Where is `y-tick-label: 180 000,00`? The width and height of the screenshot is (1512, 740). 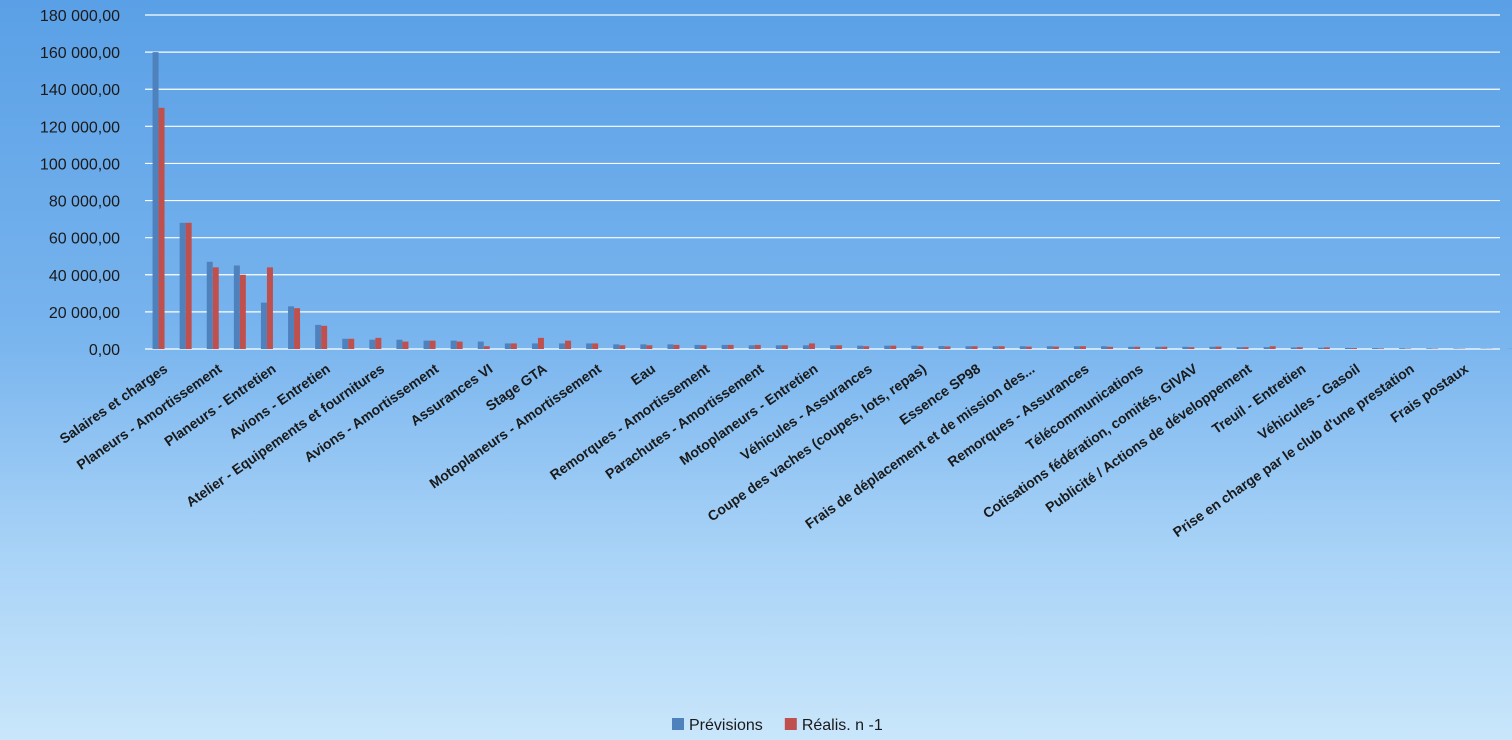 y-tick-label: 180 000,00 is located at coordinates (80, 16).